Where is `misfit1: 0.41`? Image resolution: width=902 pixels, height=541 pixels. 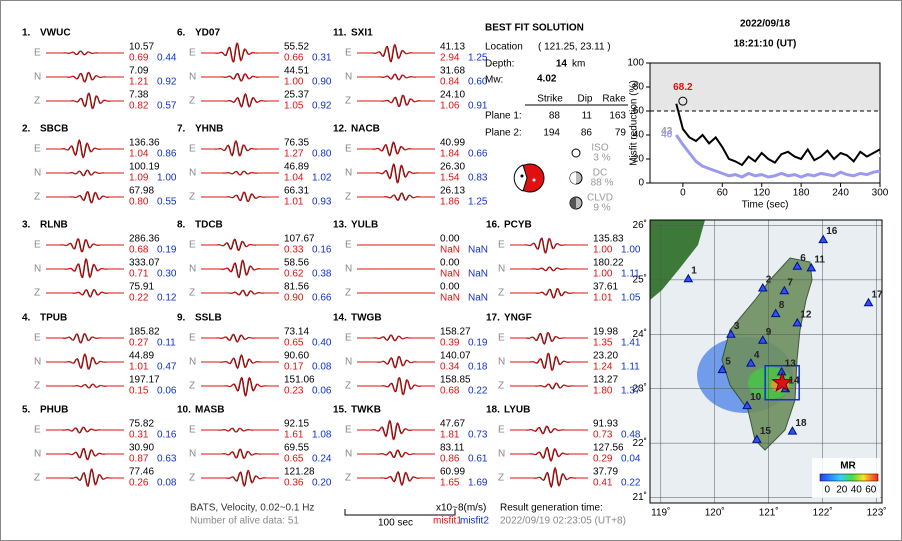 misfit1: 0.41 is located at coordinates (603, 483).